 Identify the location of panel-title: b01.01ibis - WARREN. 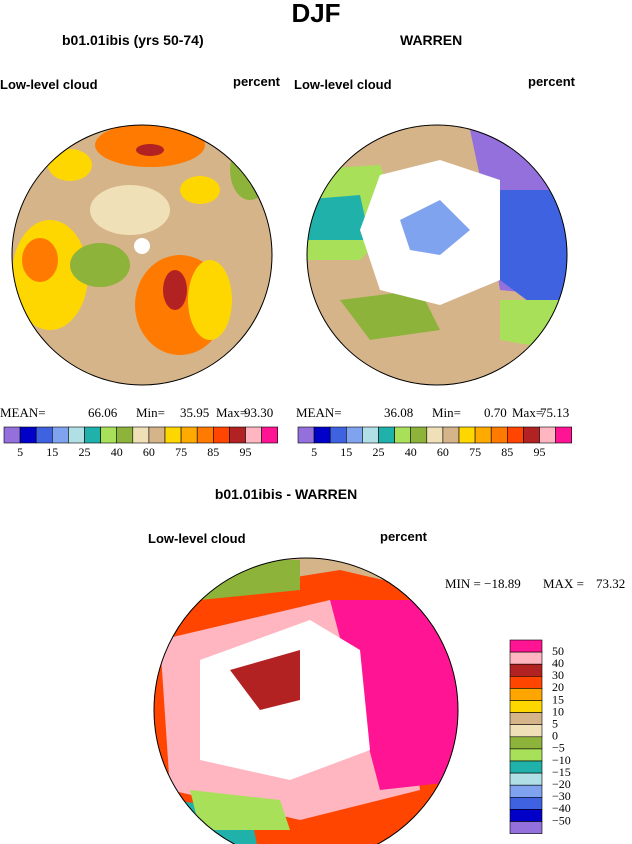
(286, 494).